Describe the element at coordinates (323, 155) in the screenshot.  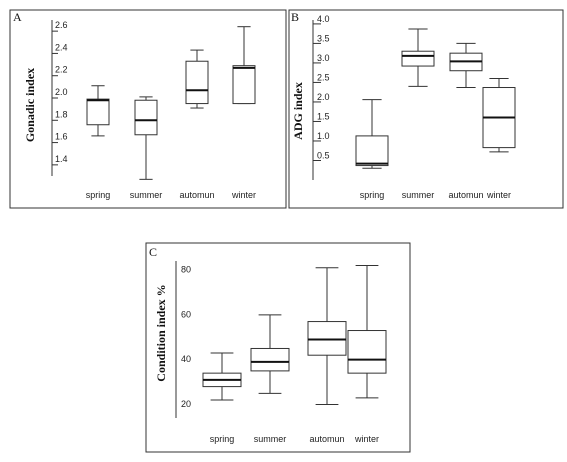
I see `y-tick-label: 0.5` at that location.